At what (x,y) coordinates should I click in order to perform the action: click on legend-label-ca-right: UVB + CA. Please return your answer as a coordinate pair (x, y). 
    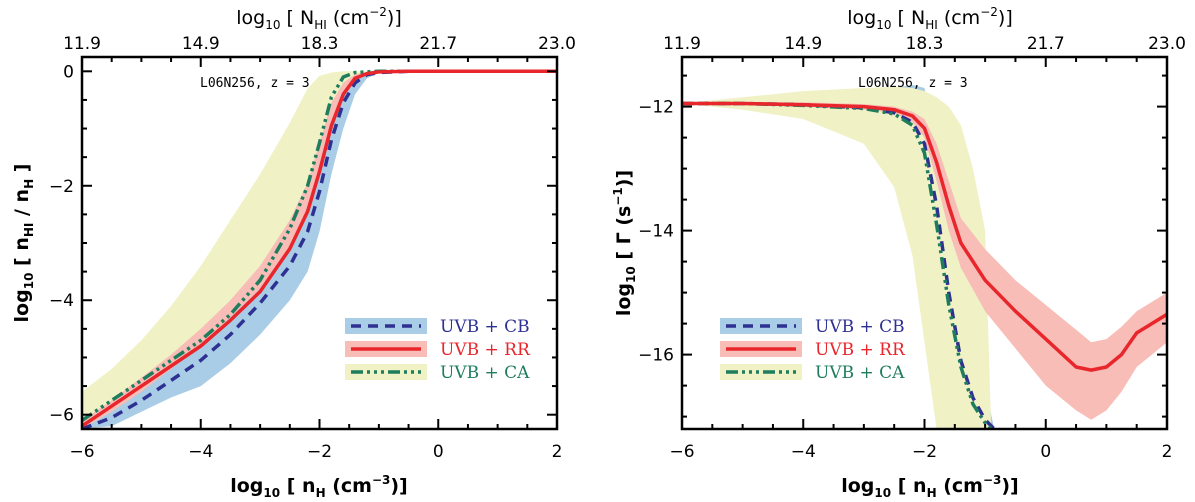
    Looking at the image, I should click on (860, 373).